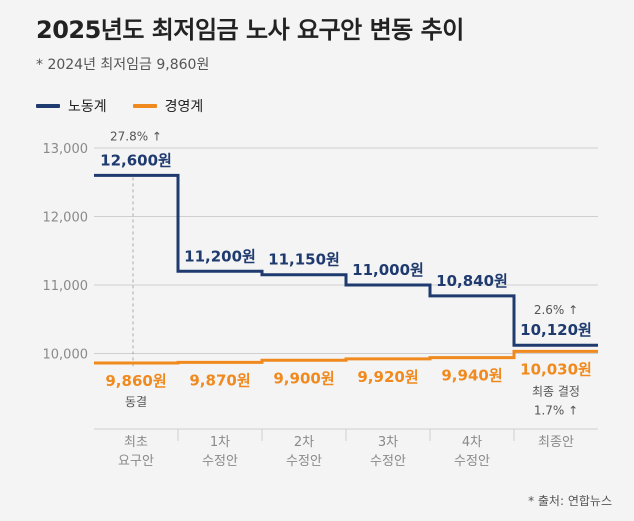  I want to click on legend-item-labor: 노동계, so click(71, 106).